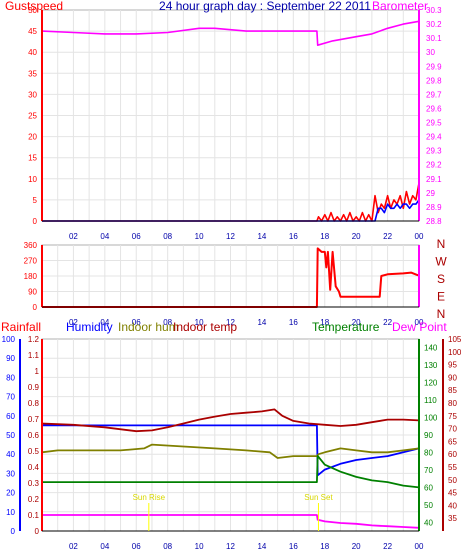 The width and height of the screenshot is (469, 555). I want to click on indoor-temp-tick-label: 100, so click(455, 352).